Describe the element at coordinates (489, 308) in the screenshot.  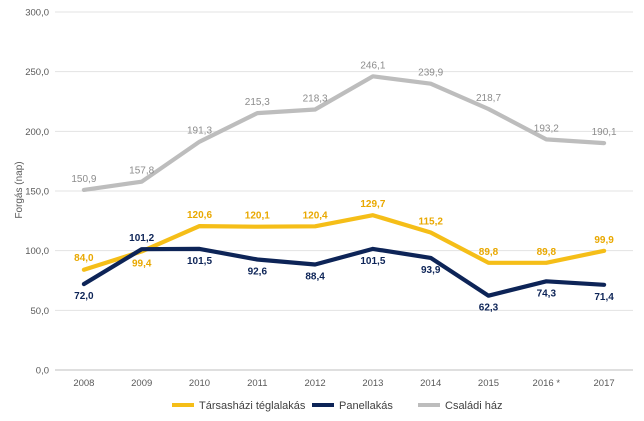
I see `data-label: 62,3` at that location.